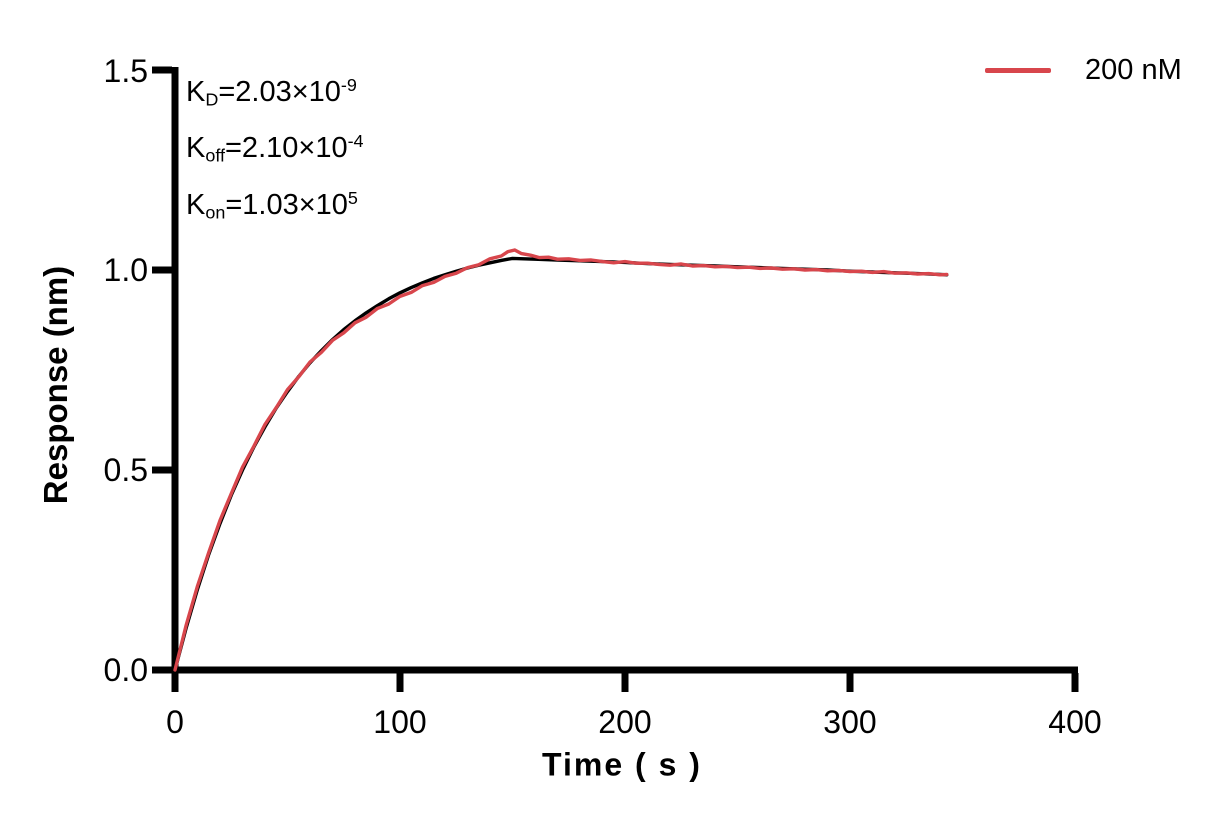 Image resolution: width=1212 pixels, height=825 pixels. I want to click on kd-annotation: KD=2.03×10-9, so click(275, 92).